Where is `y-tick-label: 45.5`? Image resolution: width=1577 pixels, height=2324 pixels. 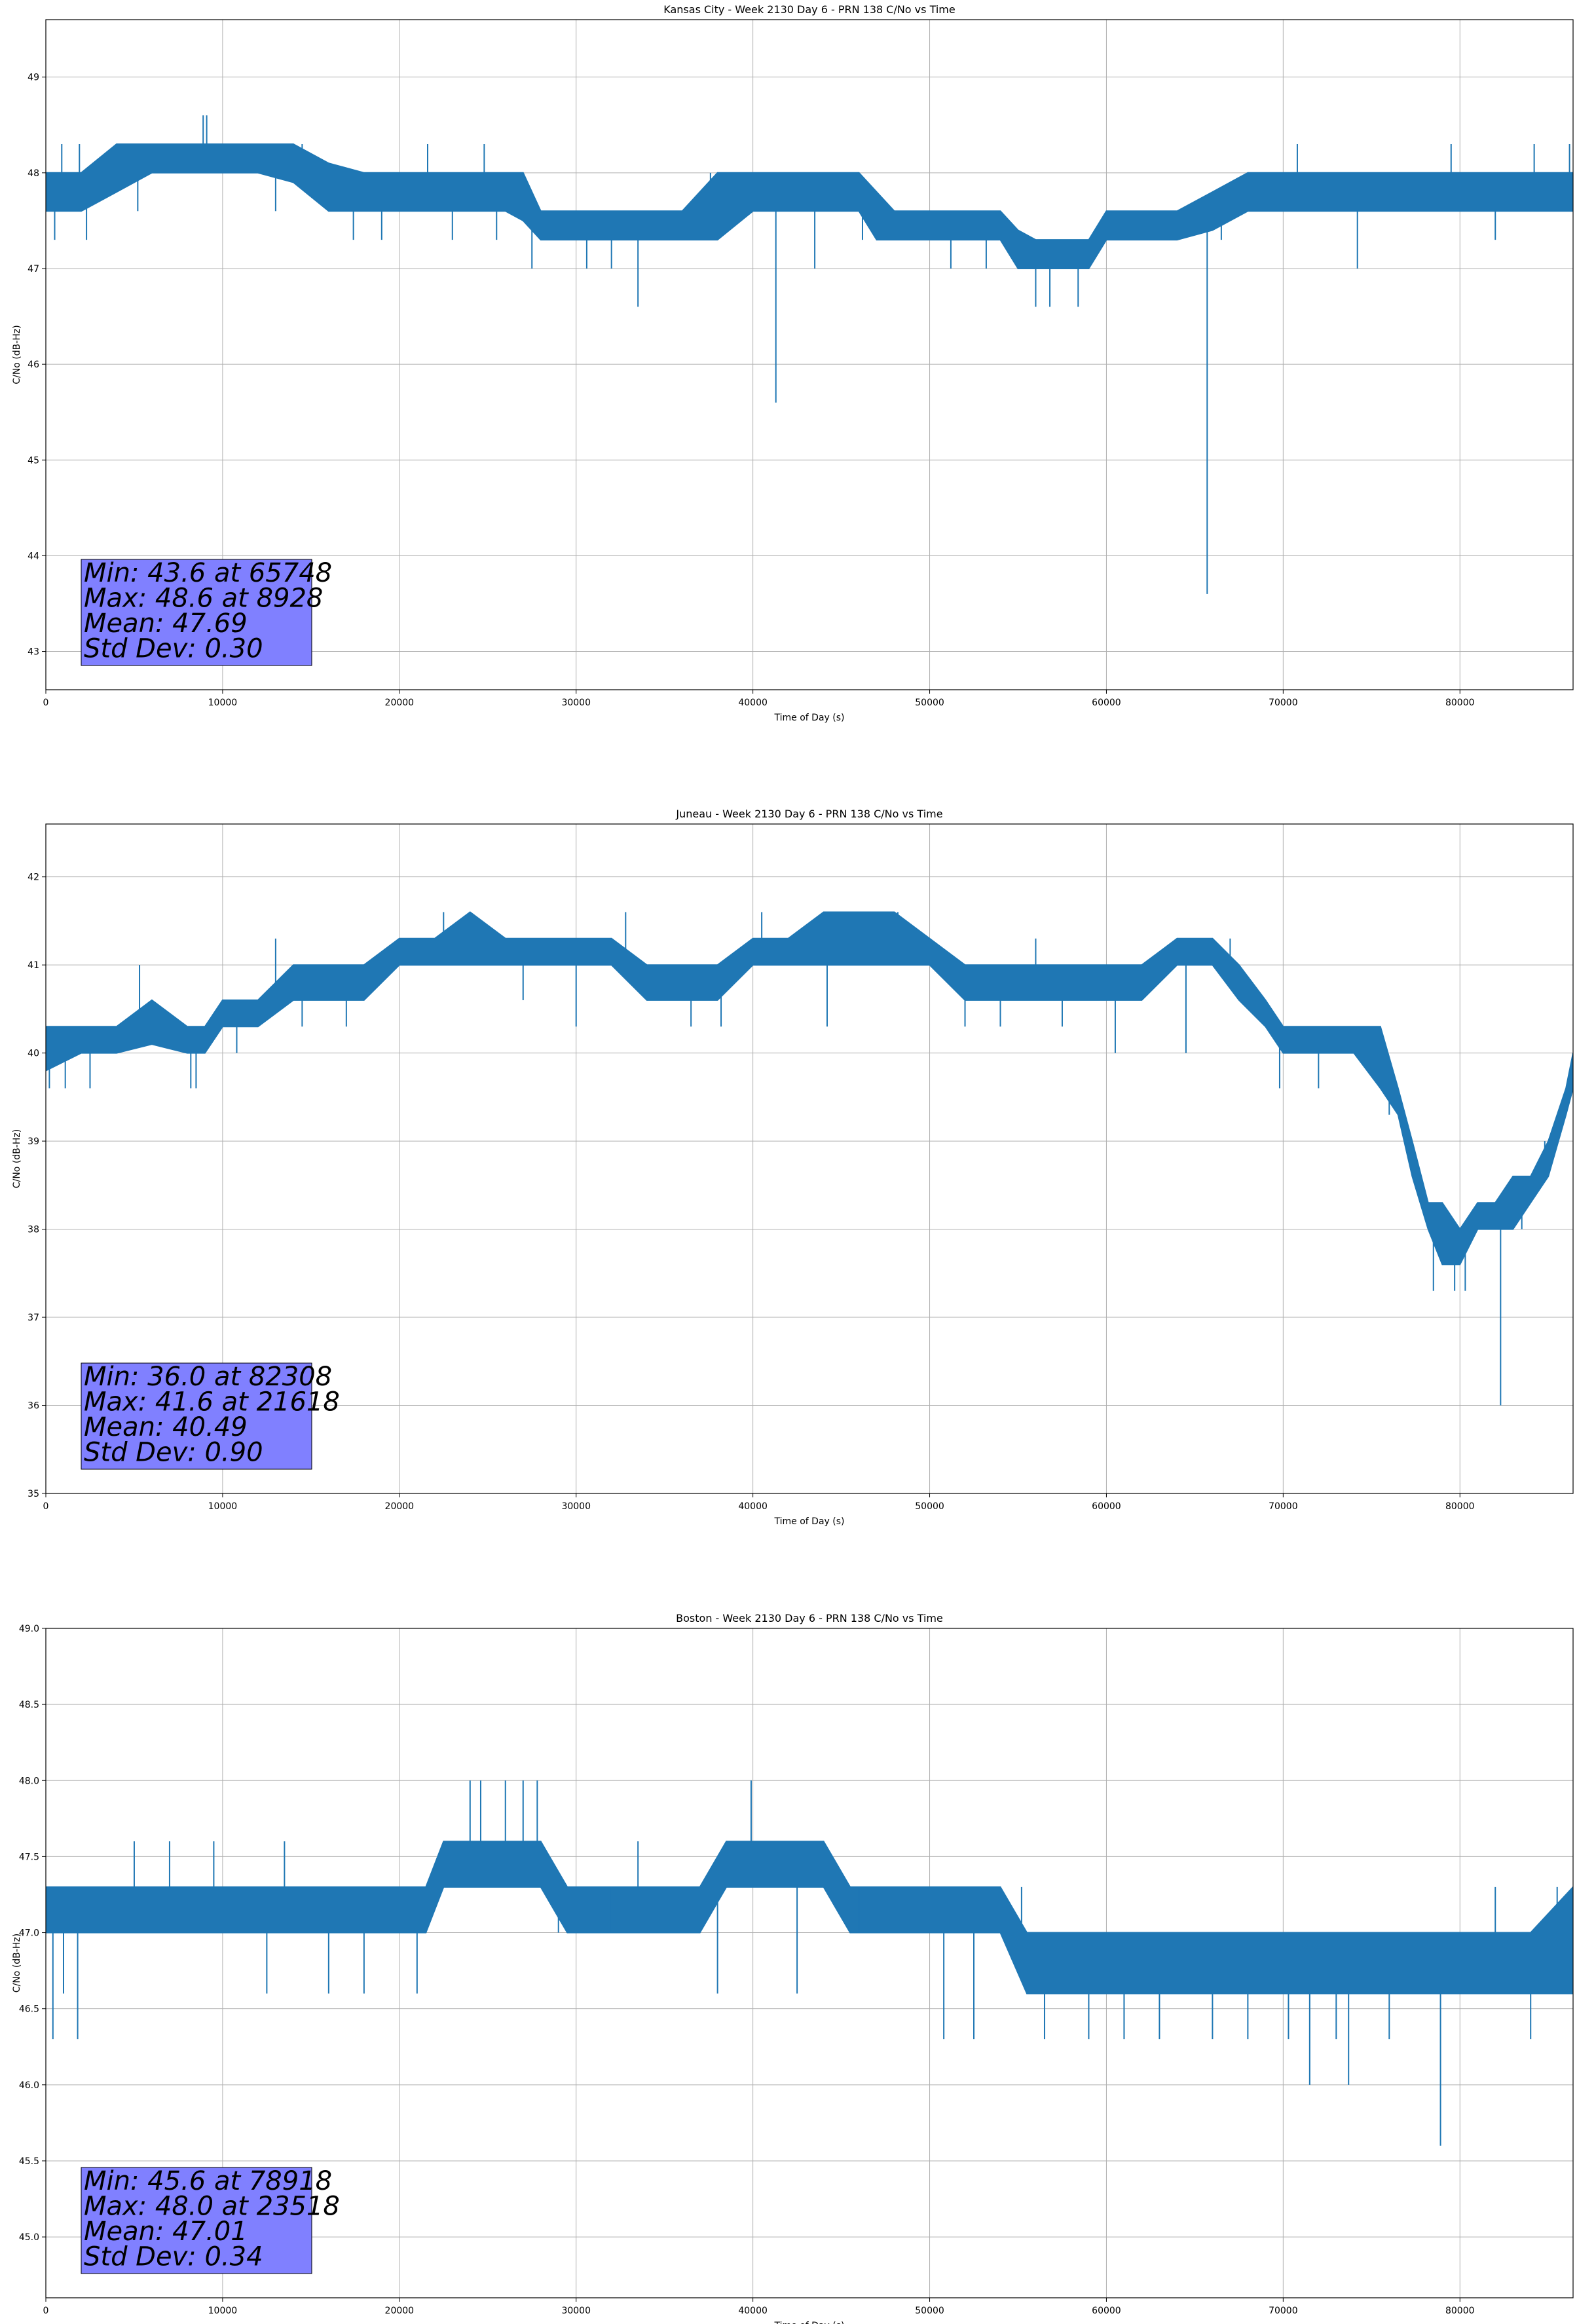
y-tick-label: 45.5 is located at coordinates (29, 2161).